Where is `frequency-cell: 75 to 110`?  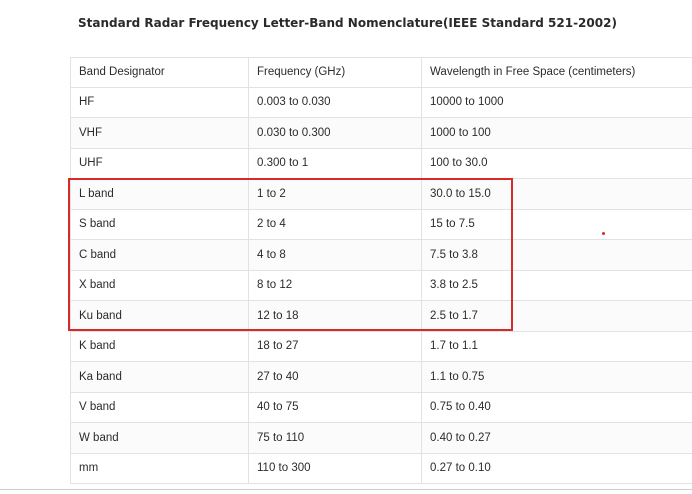 frequency-cell: 75 to 110 is located at coordinates (335, 438).